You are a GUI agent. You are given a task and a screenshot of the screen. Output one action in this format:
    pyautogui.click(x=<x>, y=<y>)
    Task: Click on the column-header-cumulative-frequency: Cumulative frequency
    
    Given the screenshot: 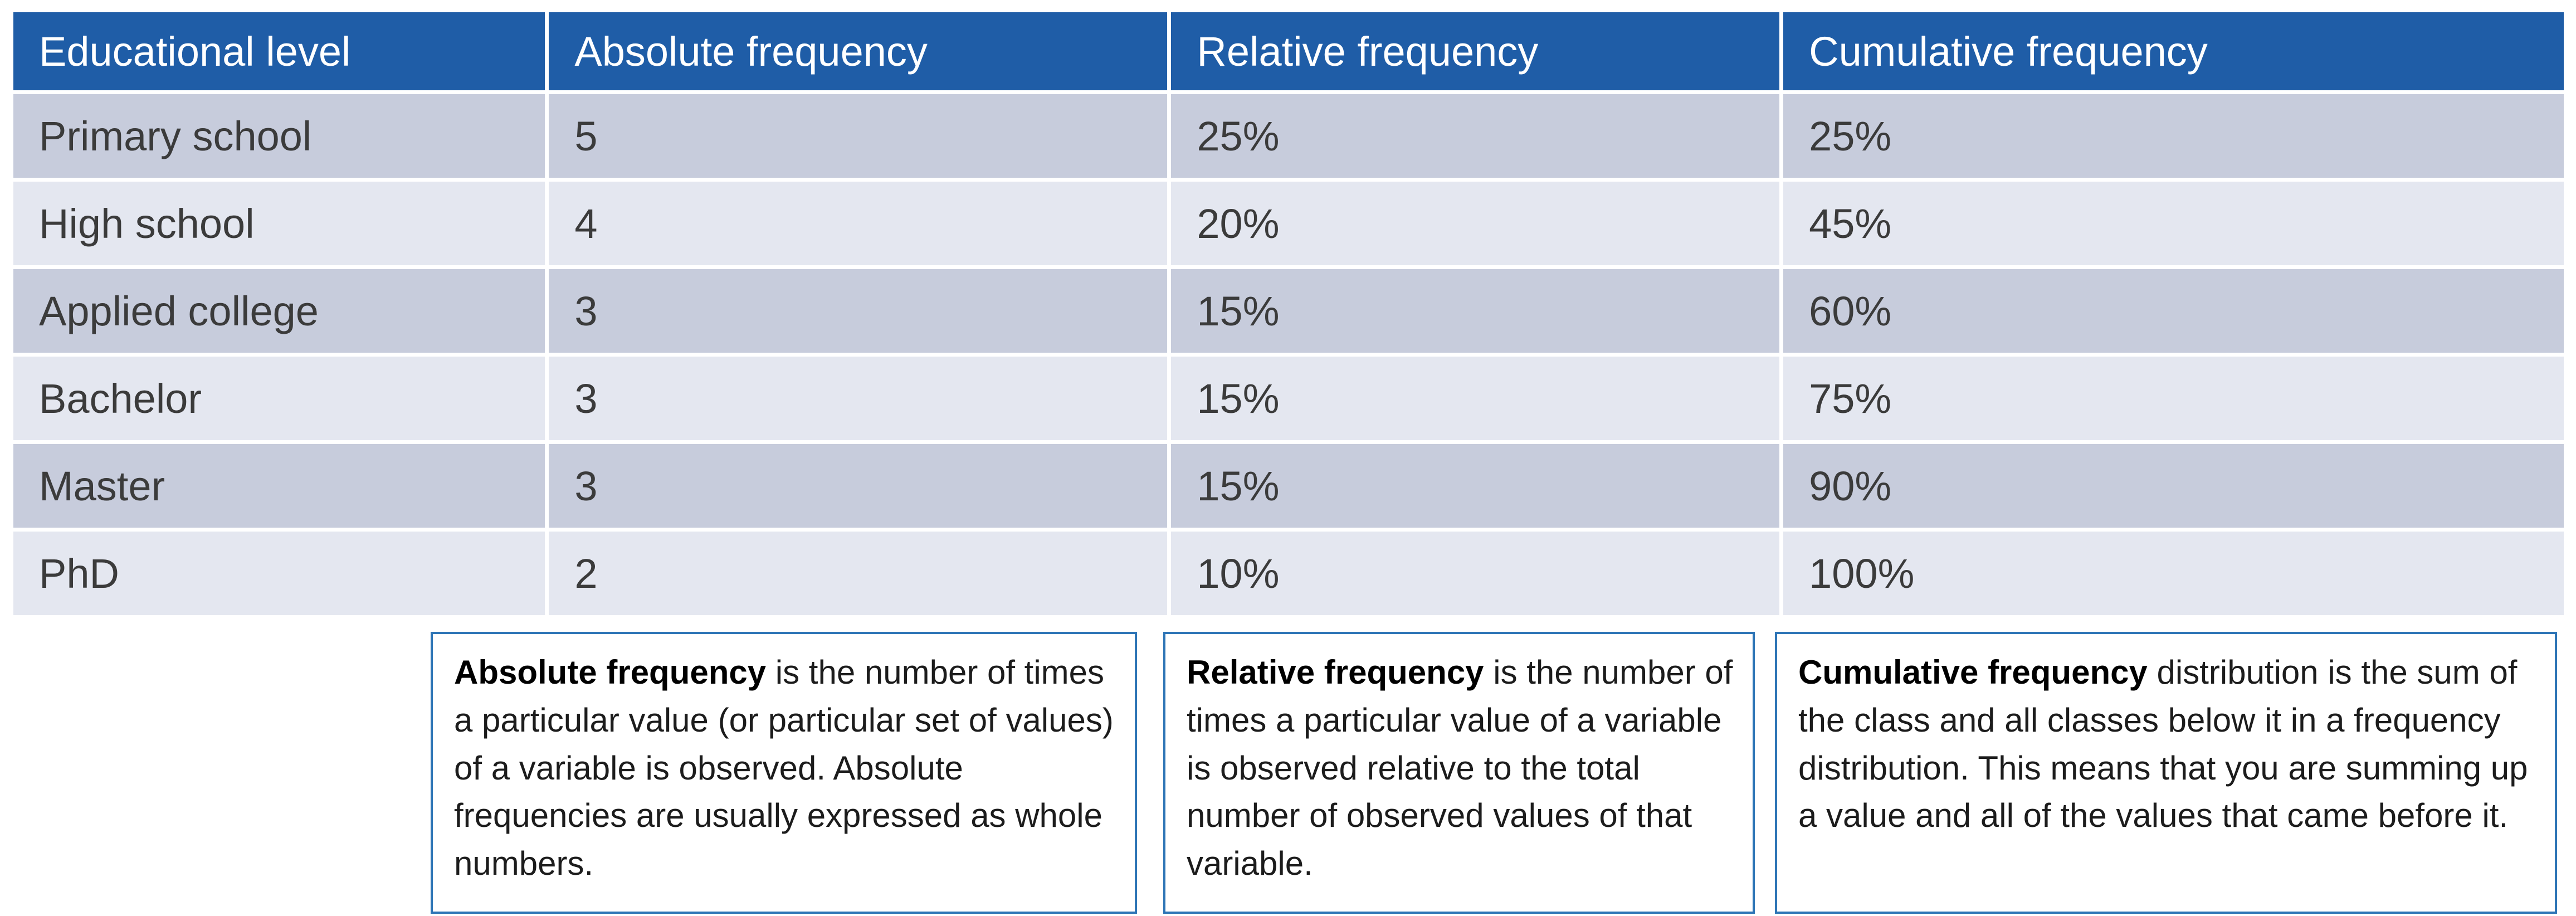 What is the action you would take?
    pyautogui.click(x=2173, y=53)
    